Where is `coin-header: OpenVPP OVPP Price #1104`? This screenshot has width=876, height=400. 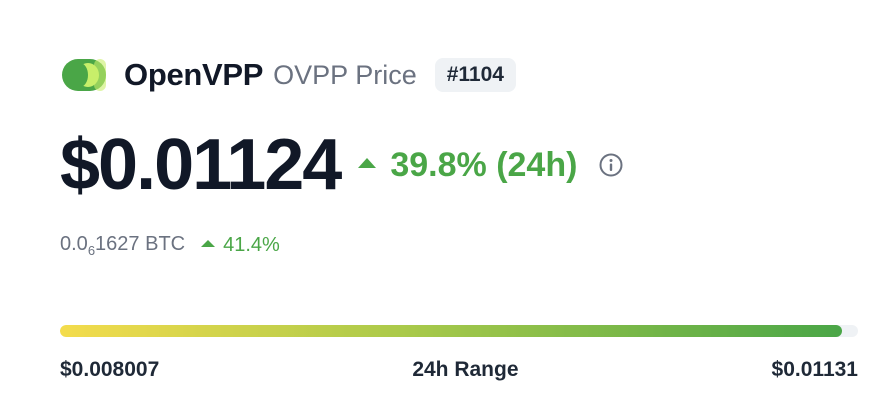 coin-header: OpenVPP OVPP Price #1104 is located at coordinates (288, 75).